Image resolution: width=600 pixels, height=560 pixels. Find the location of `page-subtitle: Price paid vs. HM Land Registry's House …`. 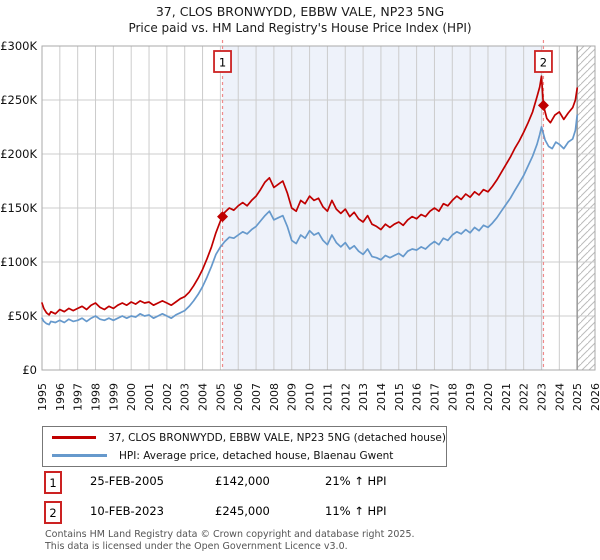

page-subtitle: Price paid vs. HM Land Registry's House … is located at coordinates (300, 28).